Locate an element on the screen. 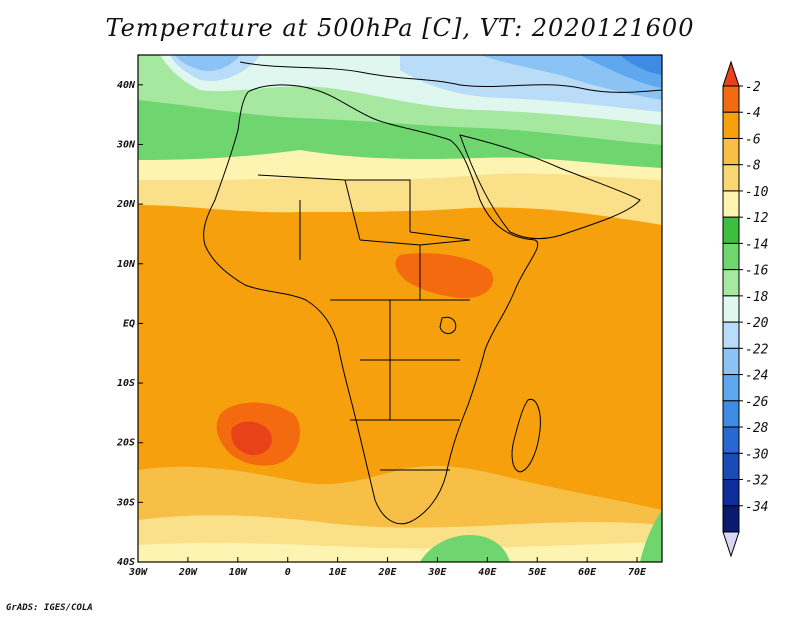 The height and width of the screenshot is (618, 800). colorbar-label: -30 is located at coordinates (757, 454).